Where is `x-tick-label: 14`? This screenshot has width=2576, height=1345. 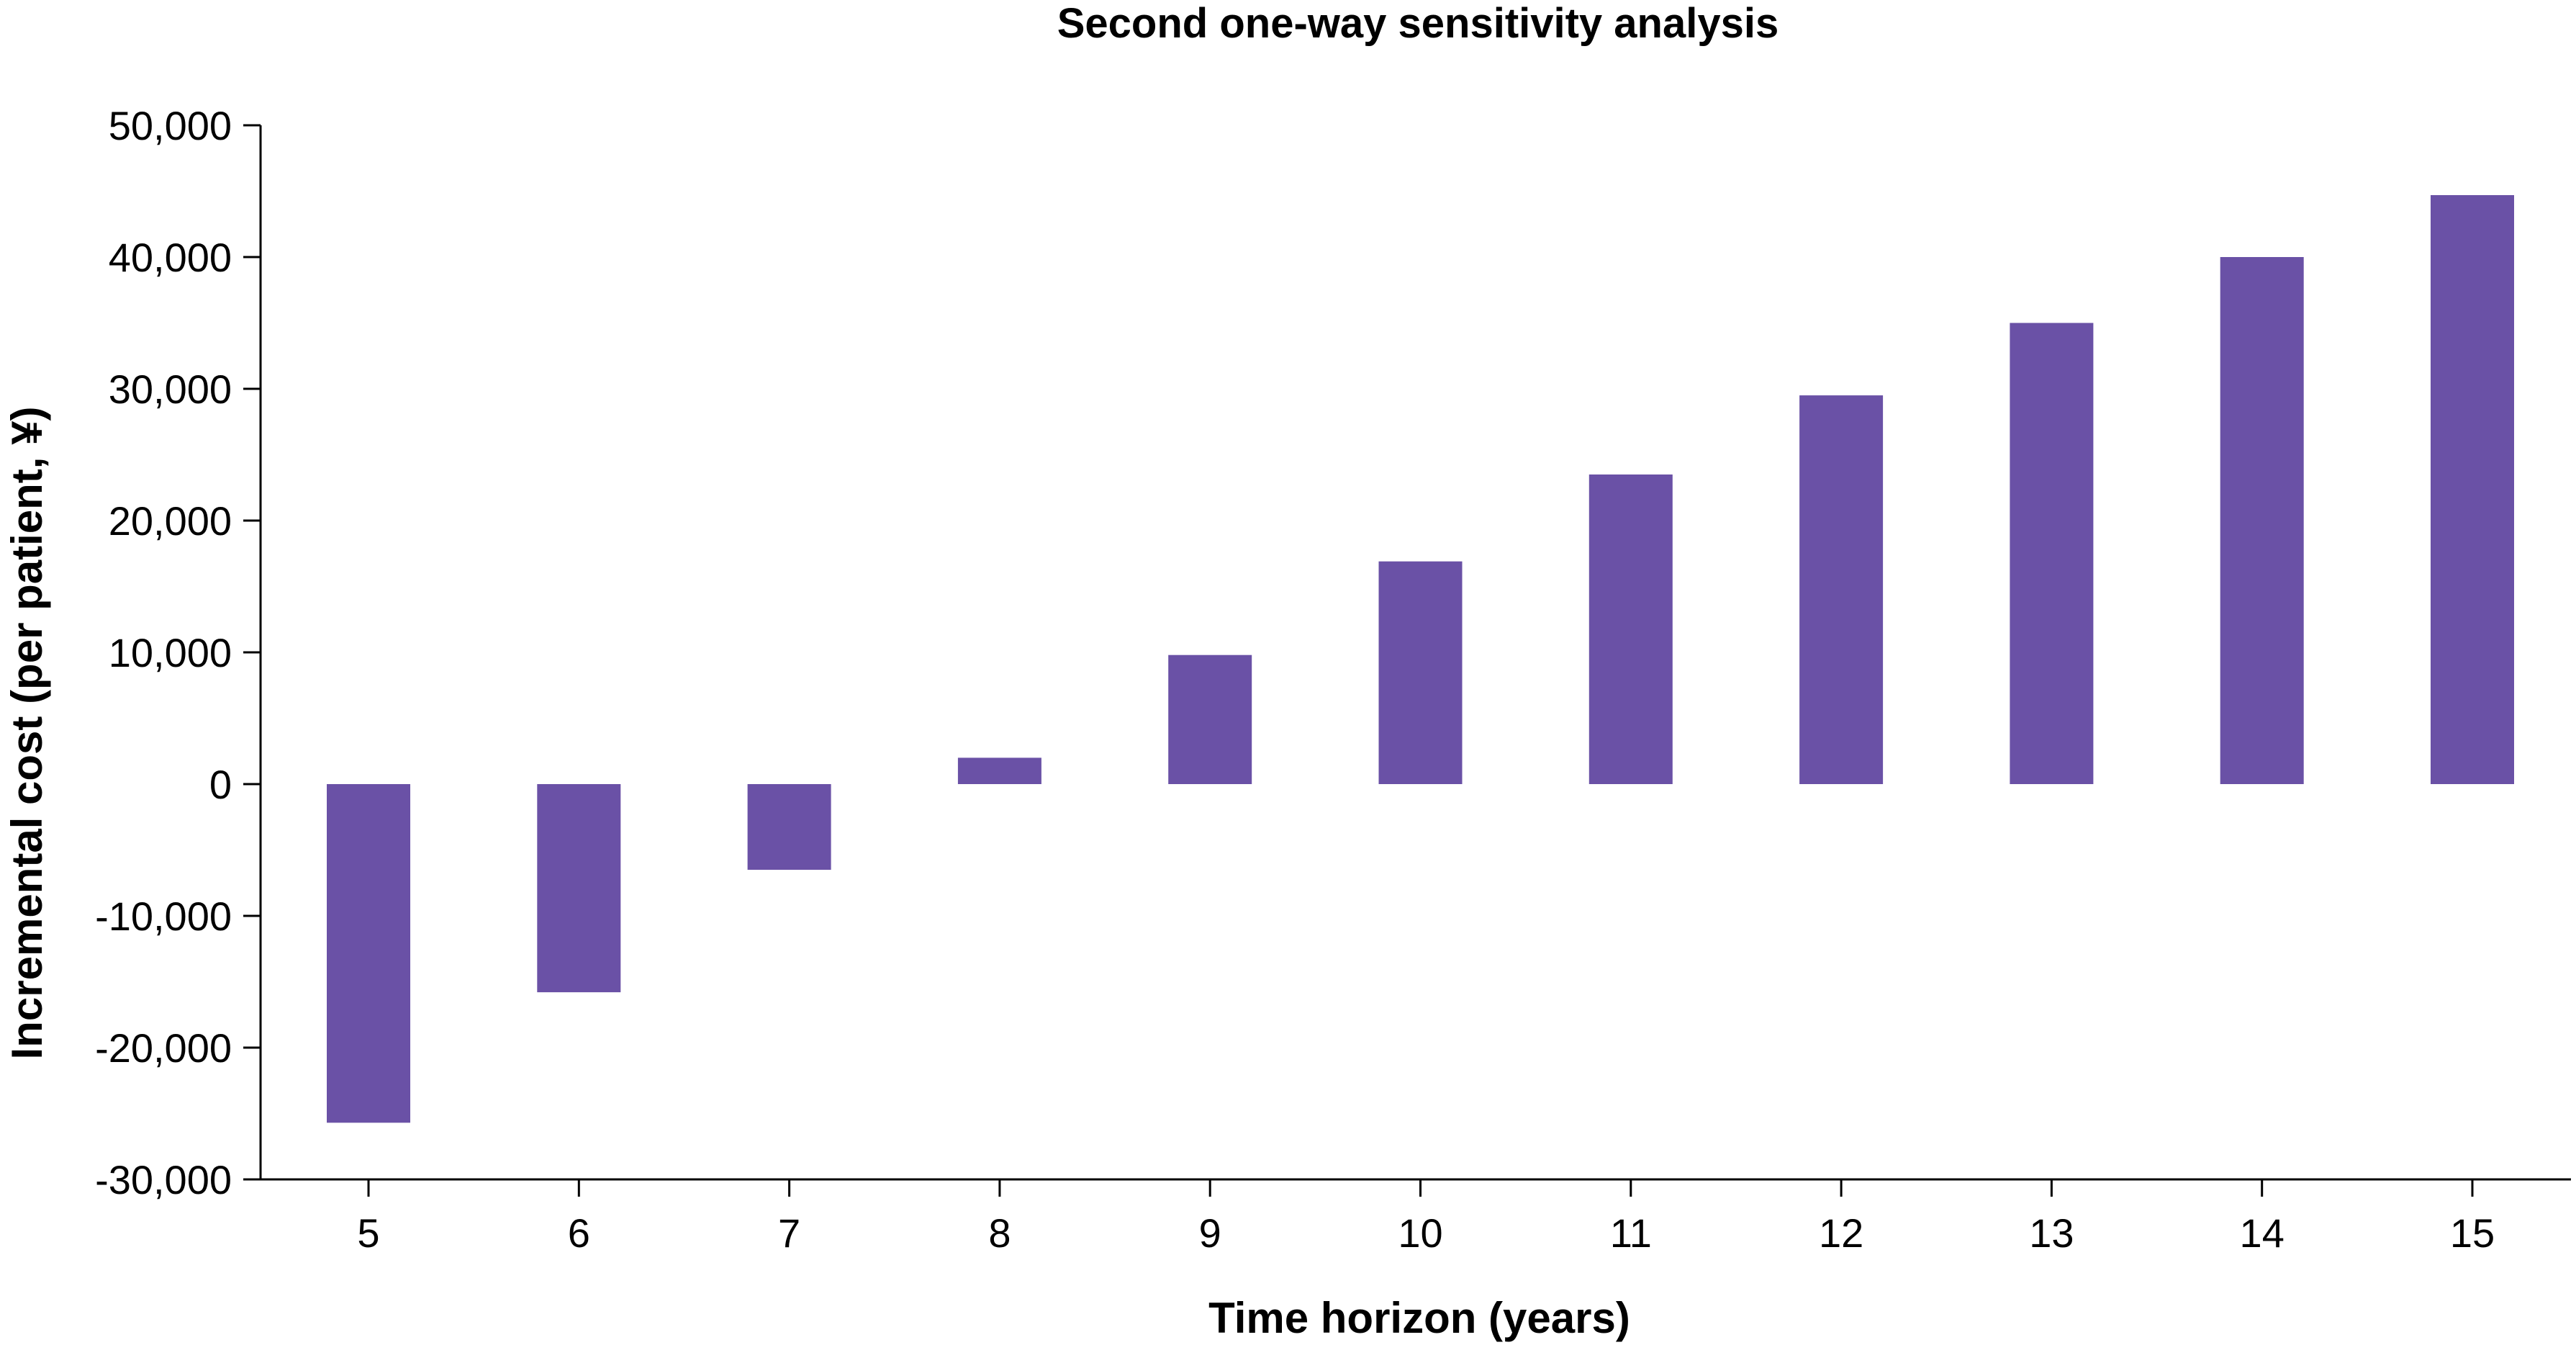
x-tick-label: 14 is located at coordinates (2262, 1233).